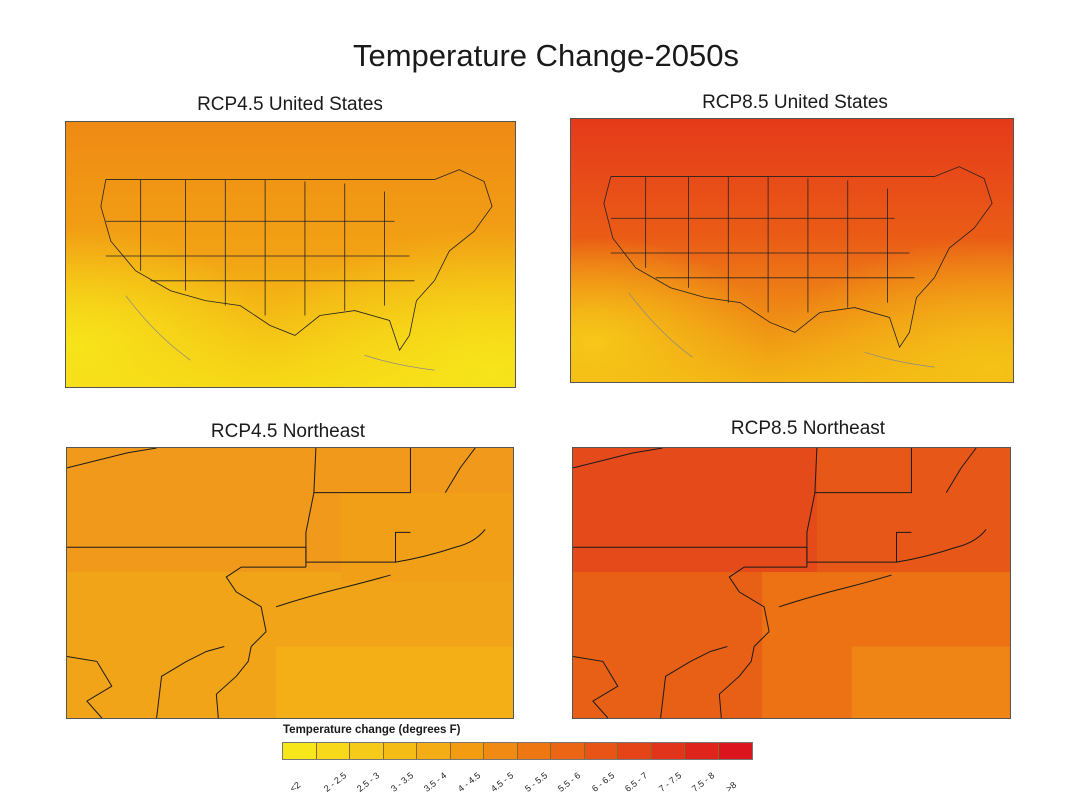  Describe the element at coordinates (602, 782) in the screenshot. I see `legend-label: 6 - 6.5` at that location.